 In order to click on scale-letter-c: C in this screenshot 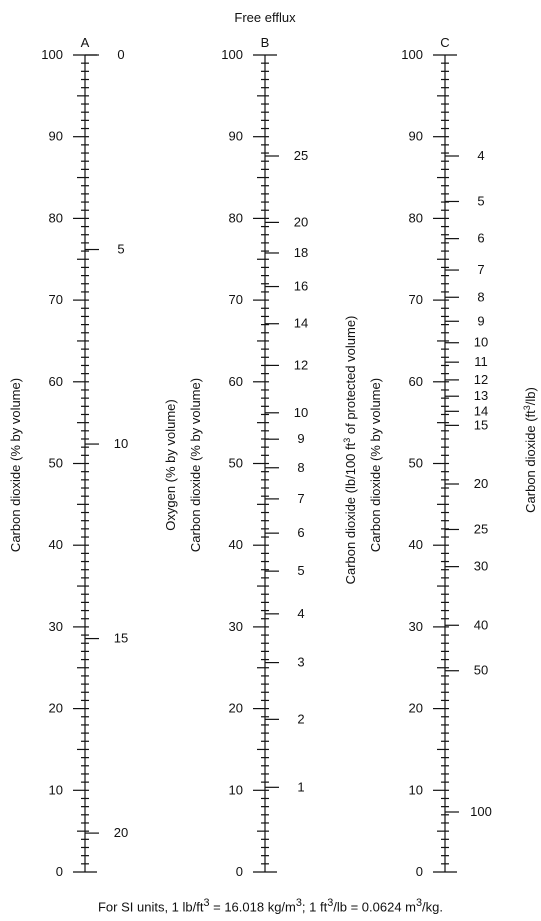, I will do `click(444, 42)`.